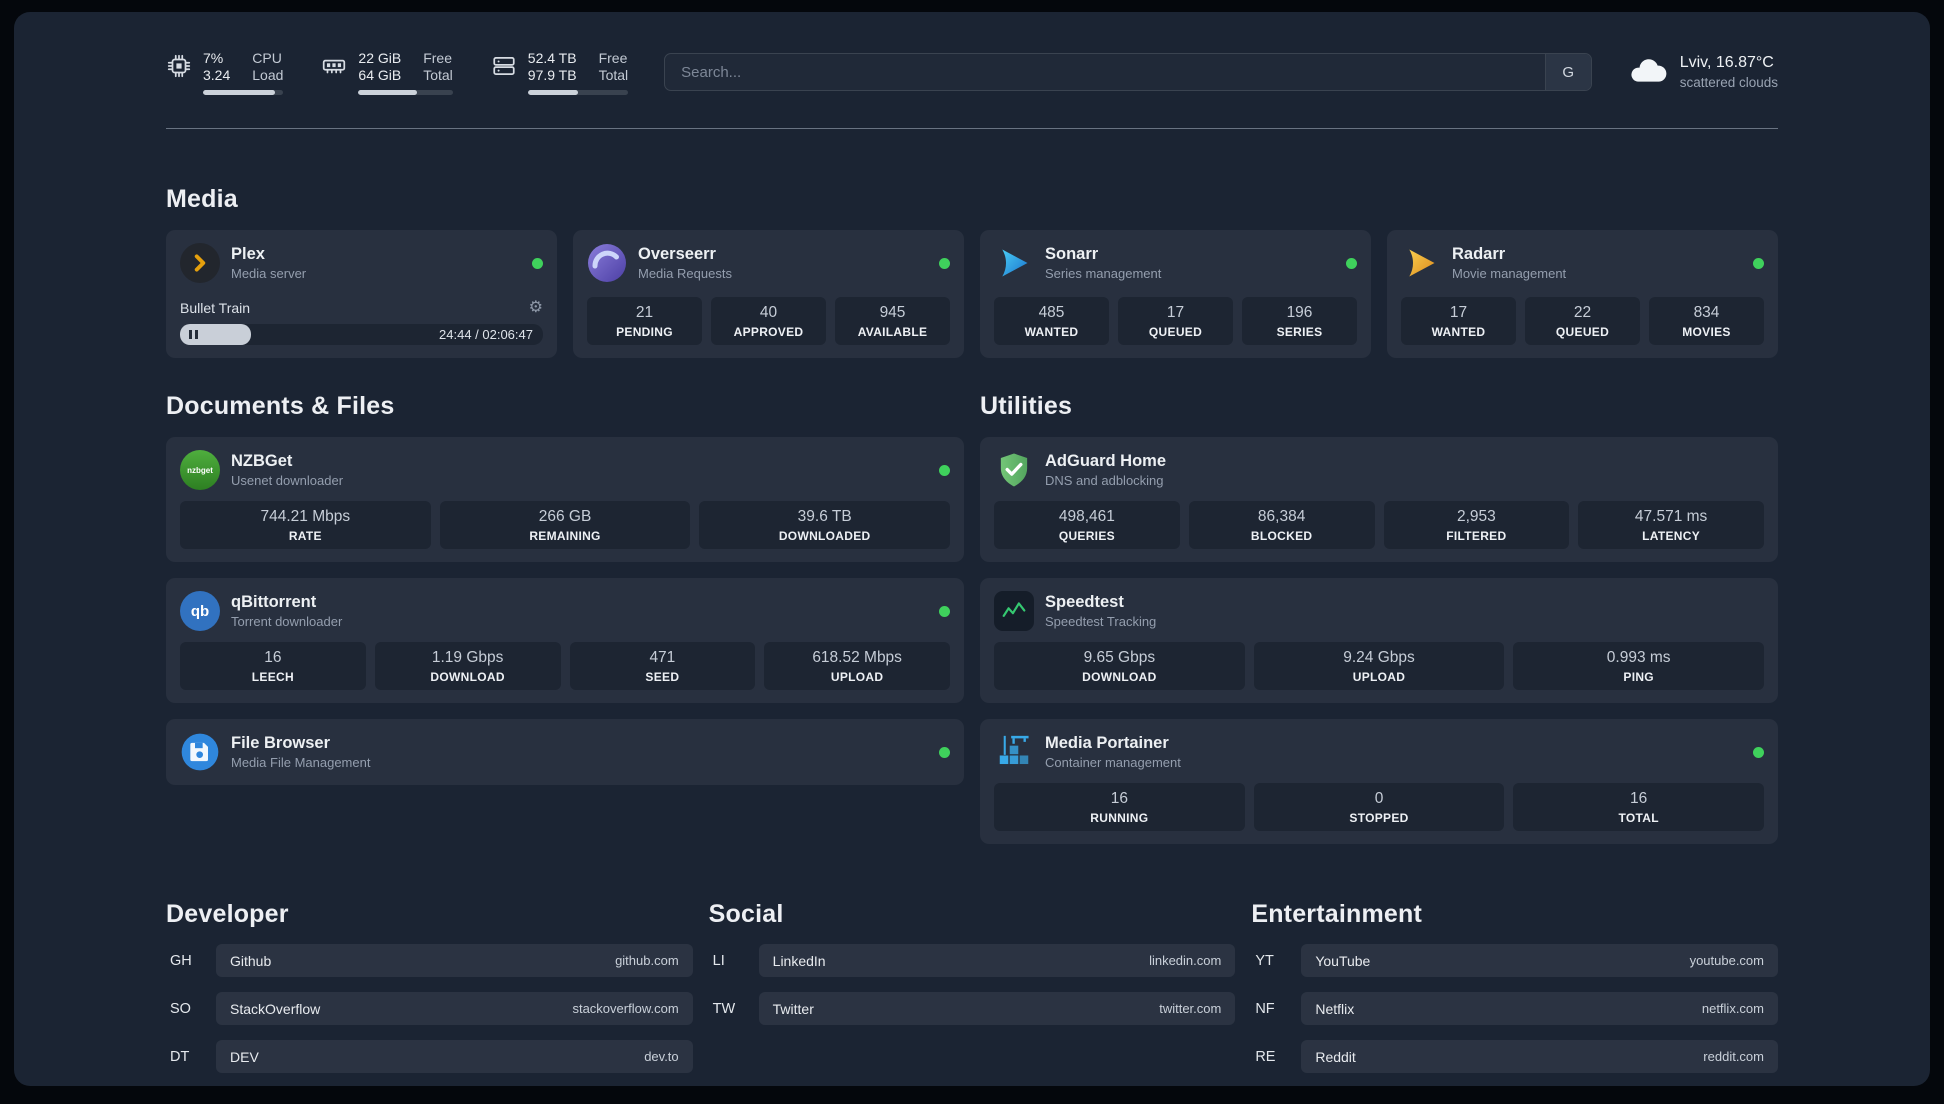 Image resolution: width=1944 pixels, height=1104 pixels. Describe the element at coordinates (269, 273) in the screenshot. I see `service-desc: Media server` at that location.